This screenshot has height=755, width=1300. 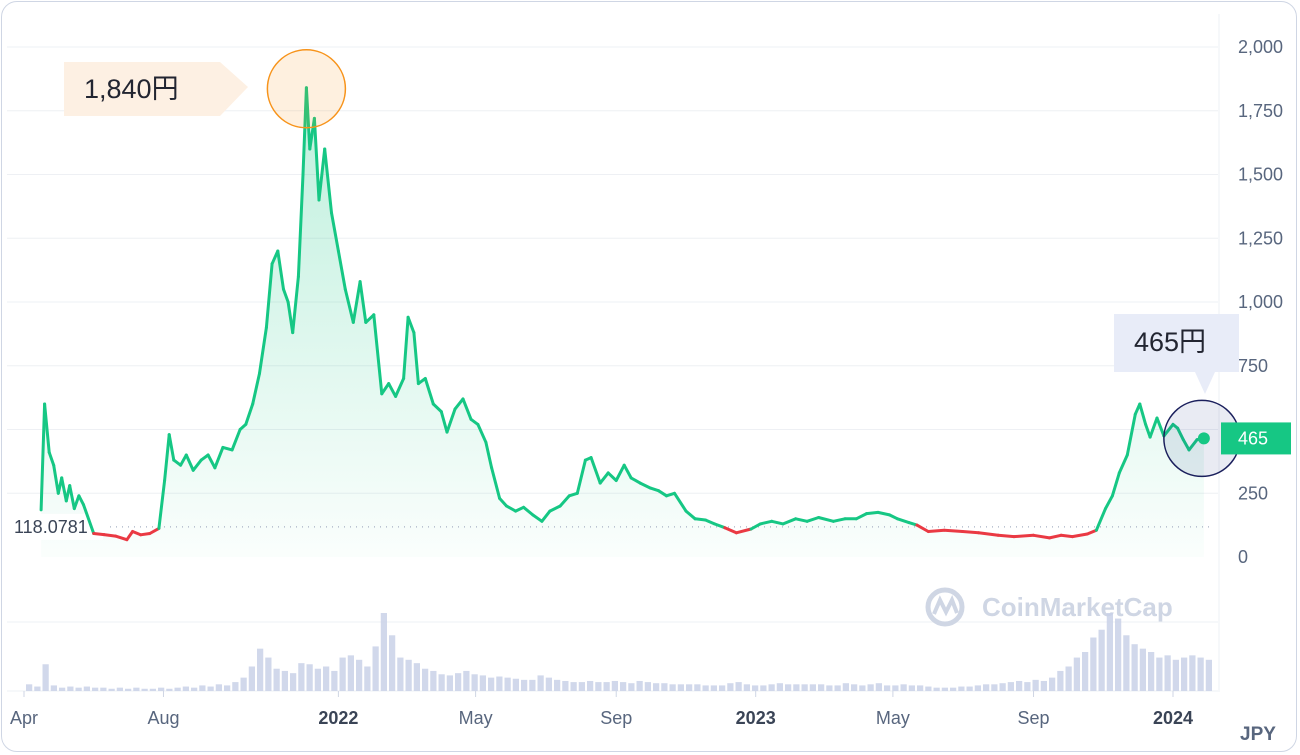 I want to click on y-tick-label: 2,000, so click(x=1260, y=47).